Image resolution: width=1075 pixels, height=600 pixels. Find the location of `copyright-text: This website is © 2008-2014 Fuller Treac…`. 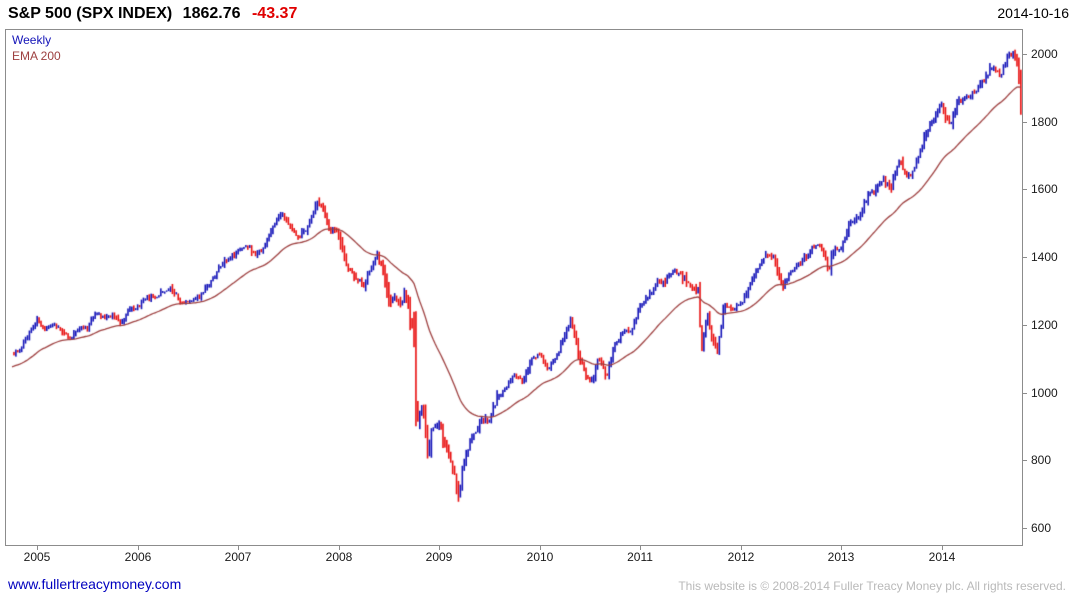

copyright-text: This website is © 2008-2014 Fuller Treac… is located at coordinates (872, 586).